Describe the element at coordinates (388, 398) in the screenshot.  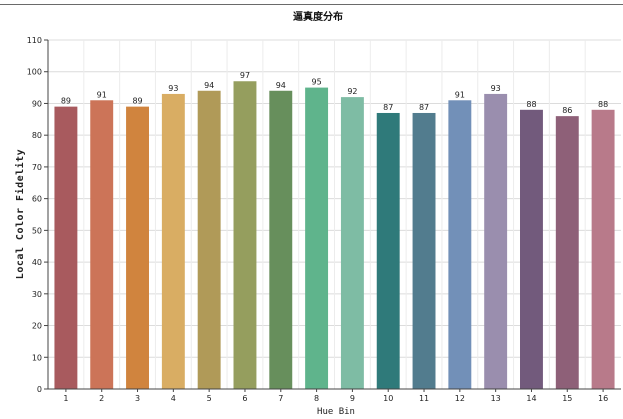
I see `x-tick-label: 10` at that location.